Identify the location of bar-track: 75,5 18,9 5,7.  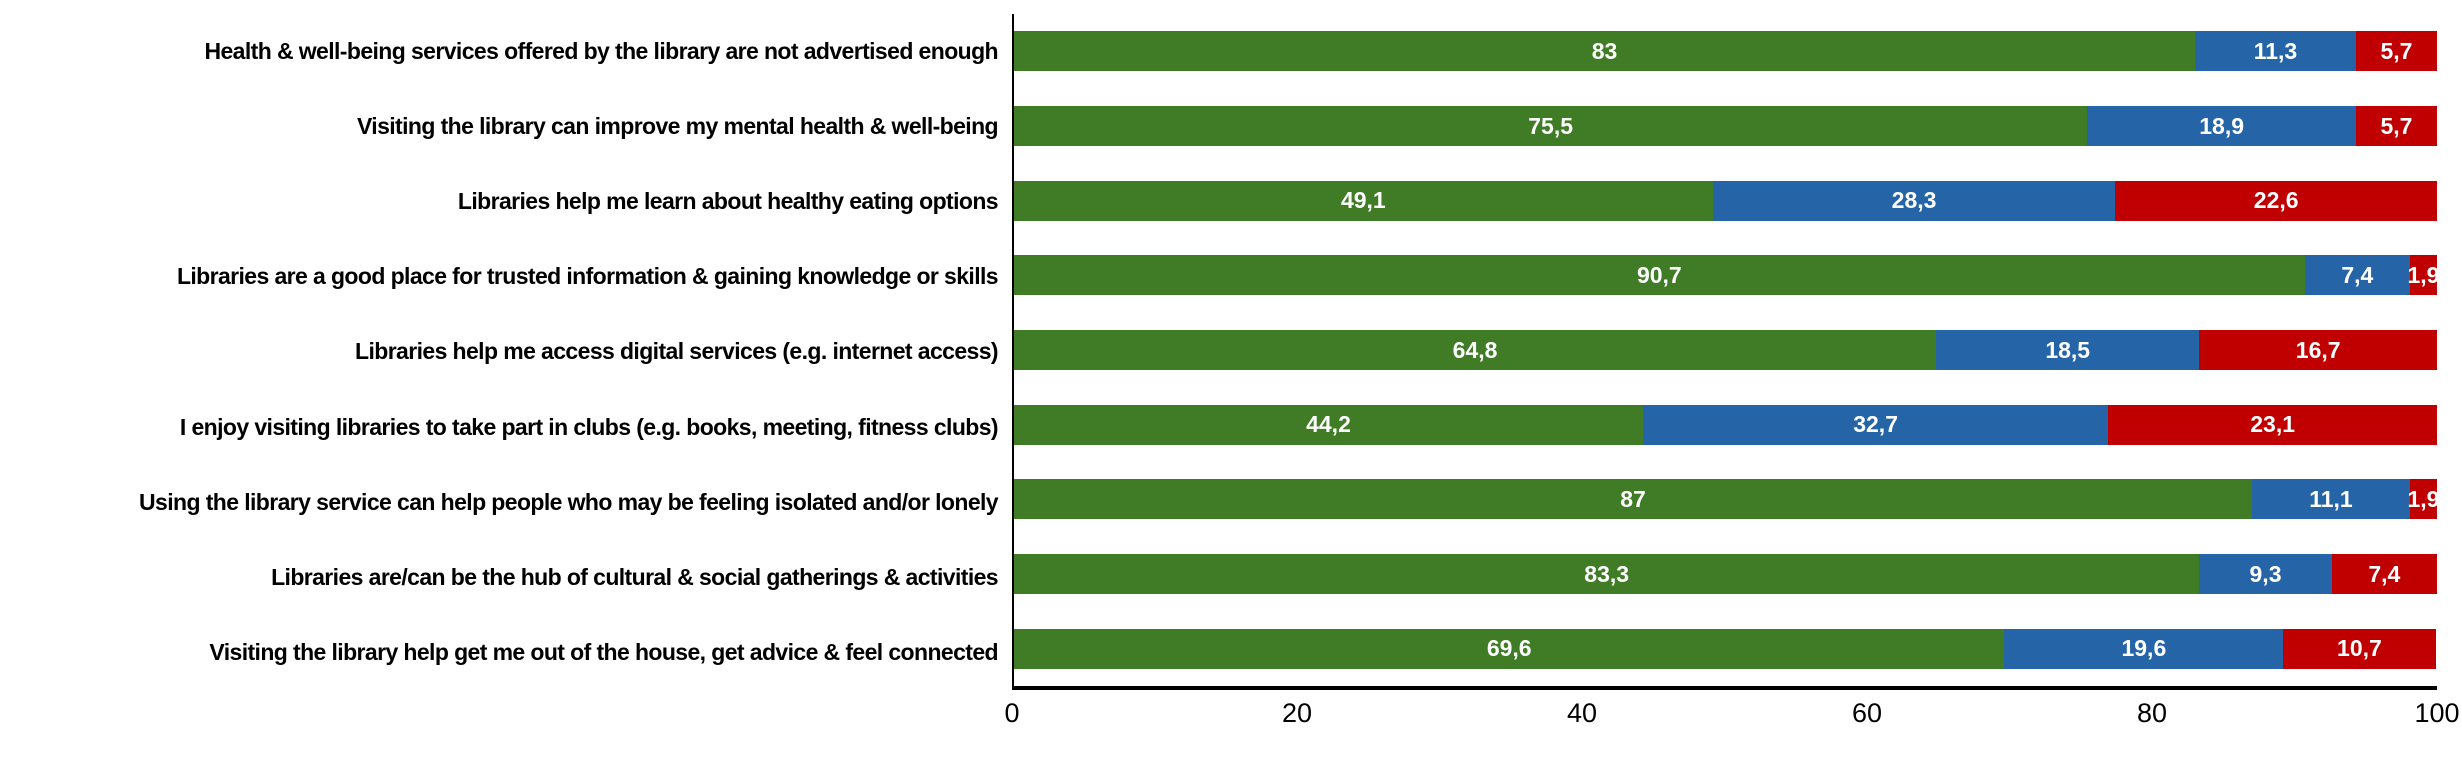
(1725, 126).